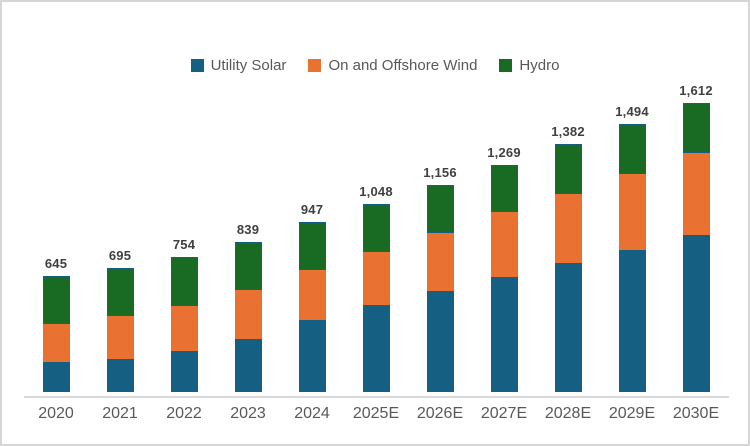  What do you see at coordinates (312, 246) in the screenshot?
I see `bar-segment-hydro-2024` at bounding box center [312, 246].